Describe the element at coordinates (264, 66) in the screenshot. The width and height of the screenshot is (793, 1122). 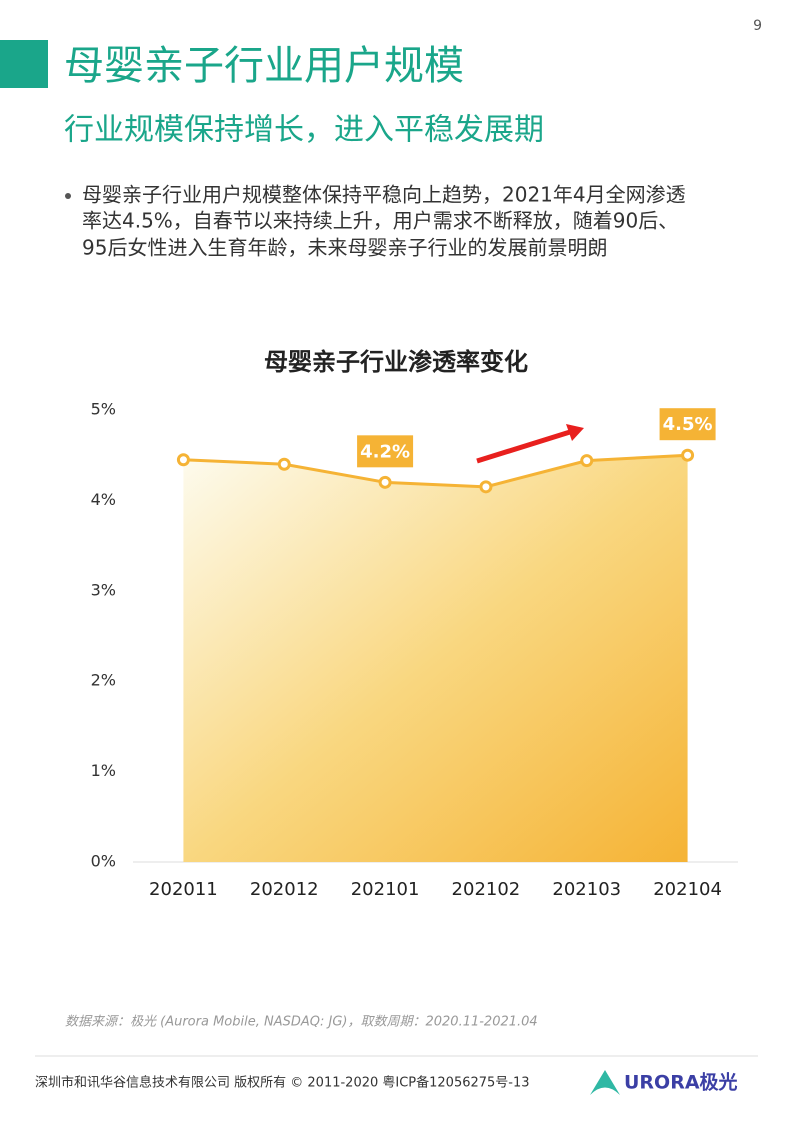
I see `title: 母婴亲子行业用户规模` at that location.